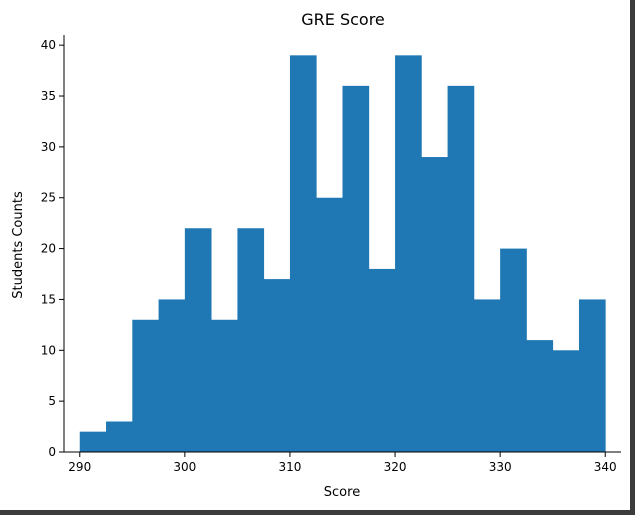  What do you see at coordinates (52, 452) in the screenshot?
I see `y-tick-label: 0` at bounding box center [52, 452].